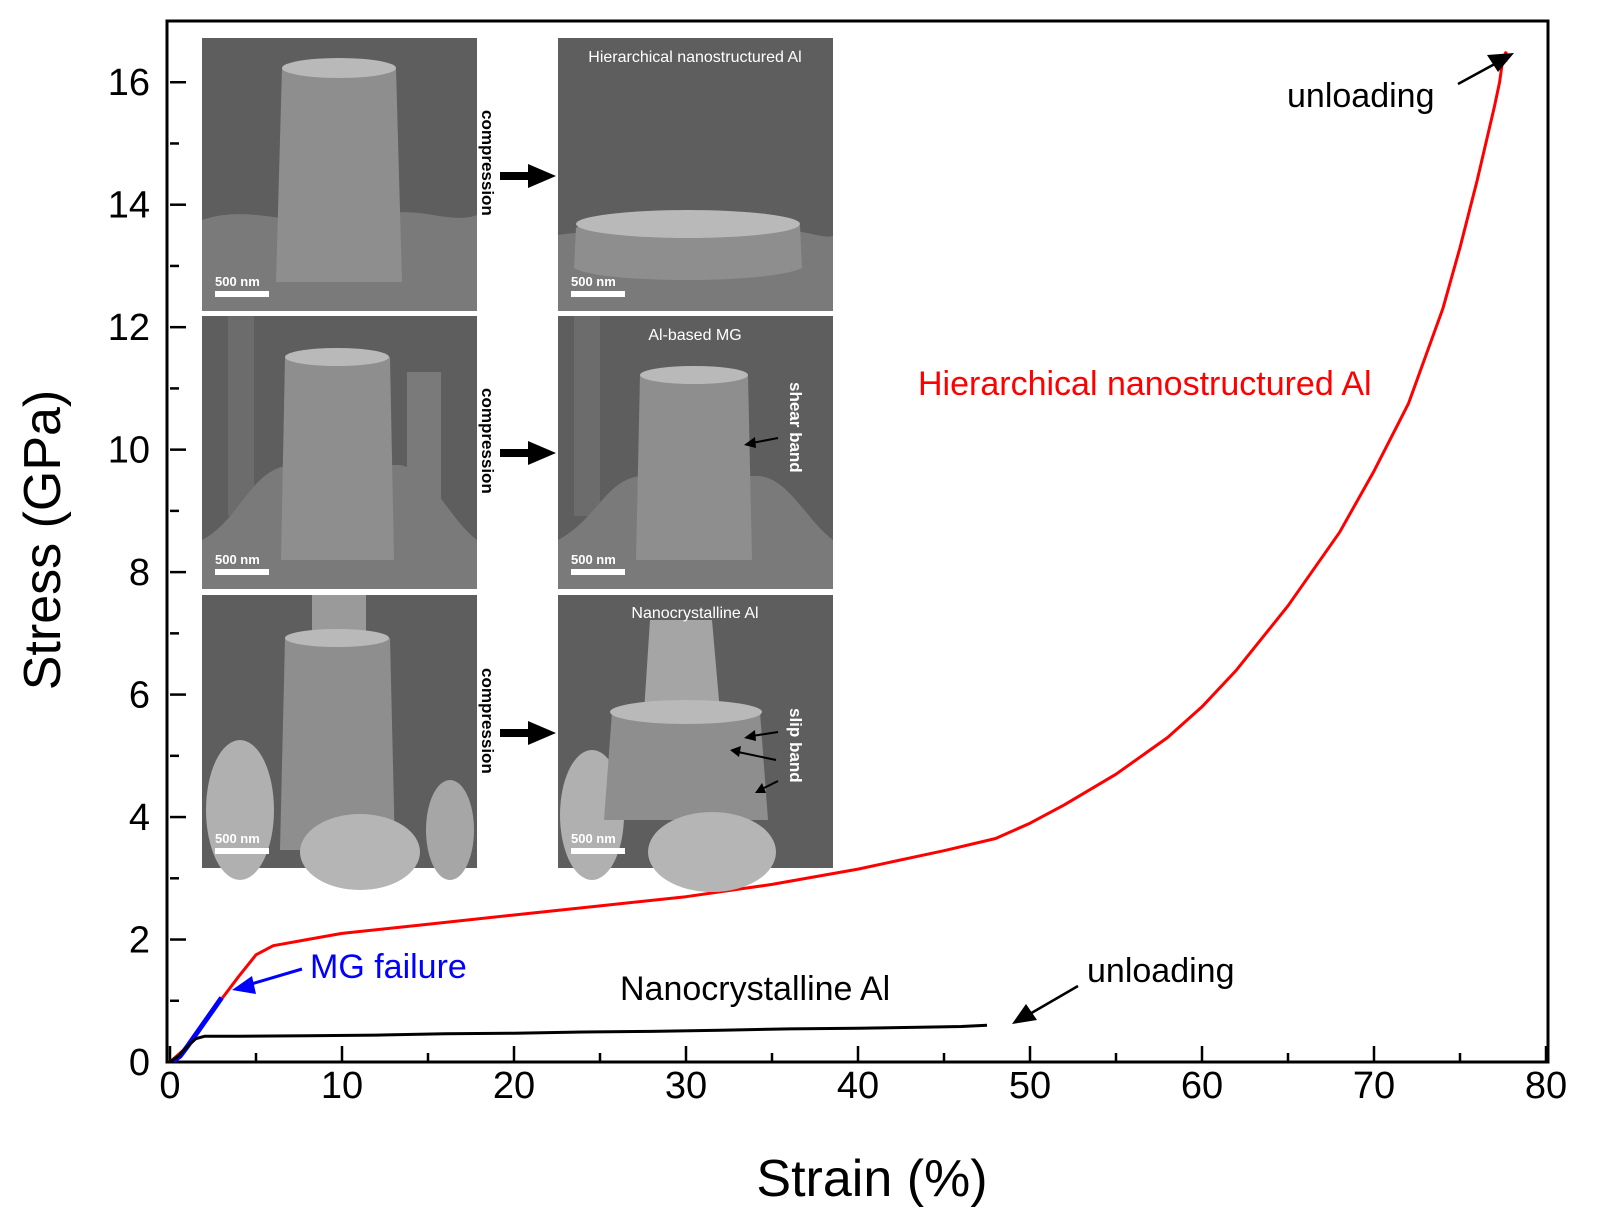 The height and width of the screenshot is (1214, 1601). I want to click on x-tick-label: 10, so click(342, 1086).